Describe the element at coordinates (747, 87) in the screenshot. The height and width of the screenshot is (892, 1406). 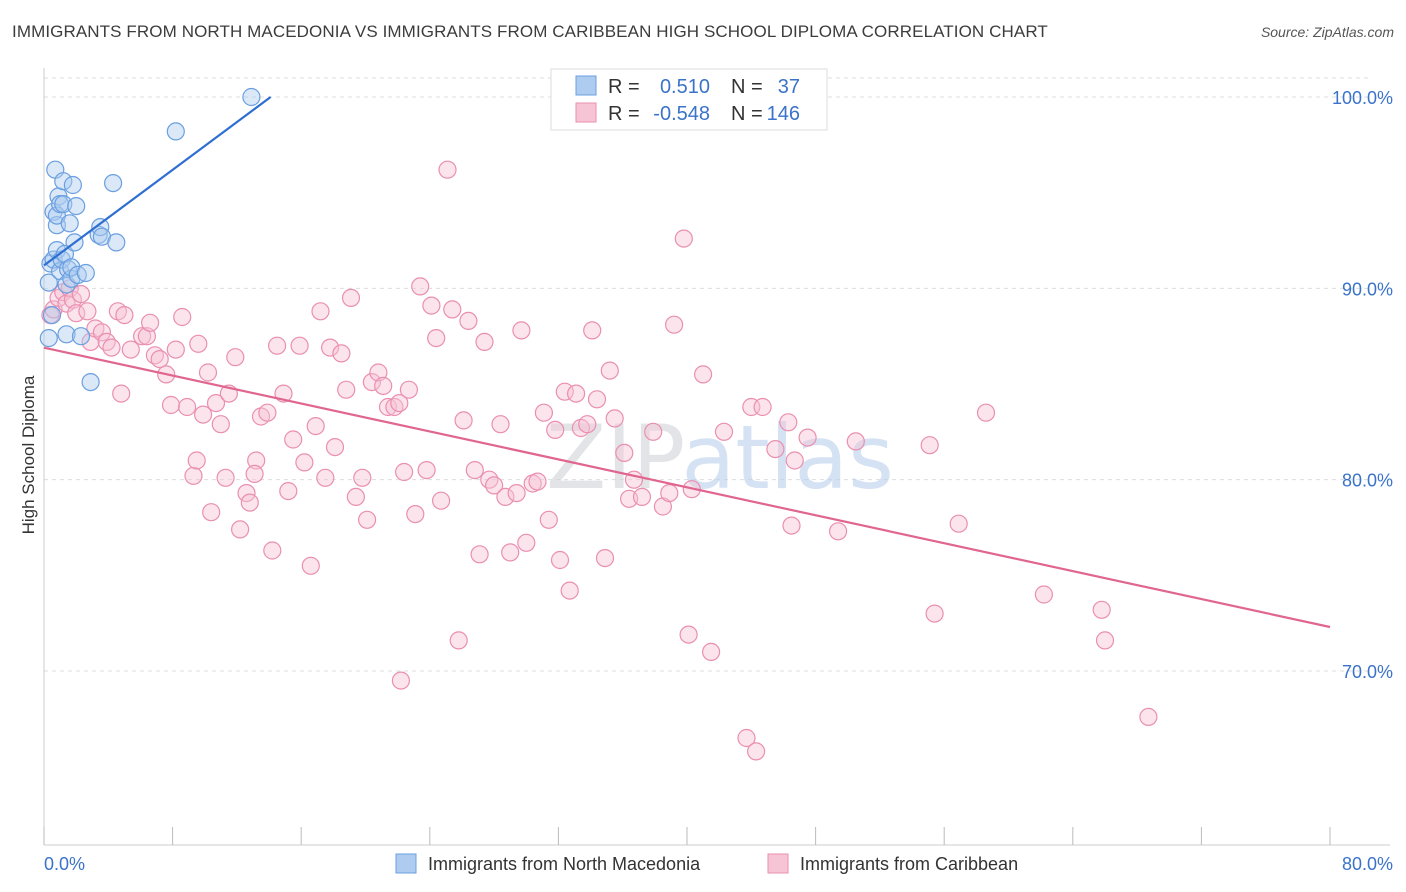
I see `n-label-1: N =` at that location.